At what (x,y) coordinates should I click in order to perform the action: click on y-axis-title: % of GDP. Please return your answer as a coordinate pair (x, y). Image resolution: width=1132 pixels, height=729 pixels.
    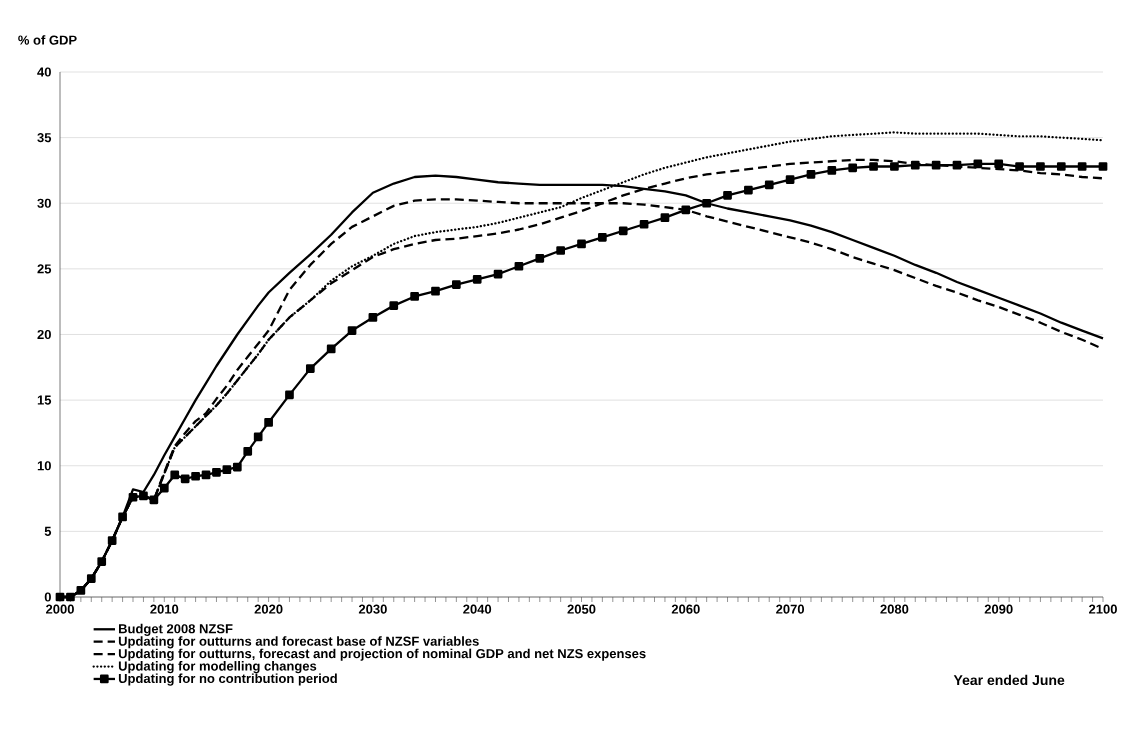
    Looking at the image, I should click on (47, 40).